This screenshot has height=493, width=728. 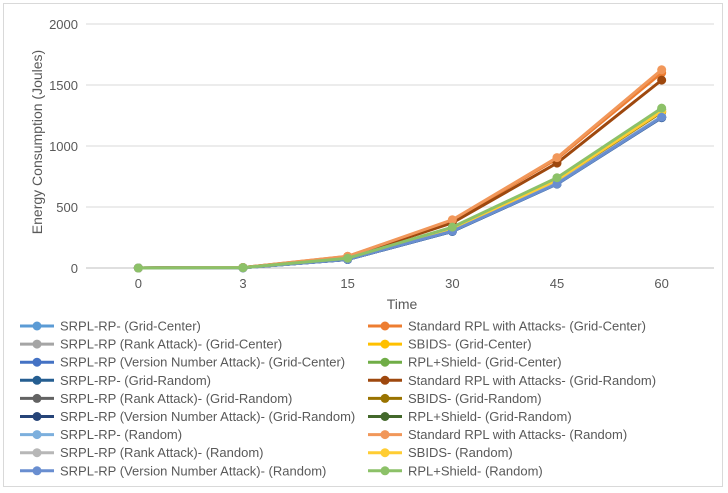 I want to click on legend-item: RPL+Shield- (Grid-Center), so click(x=465, y=362).